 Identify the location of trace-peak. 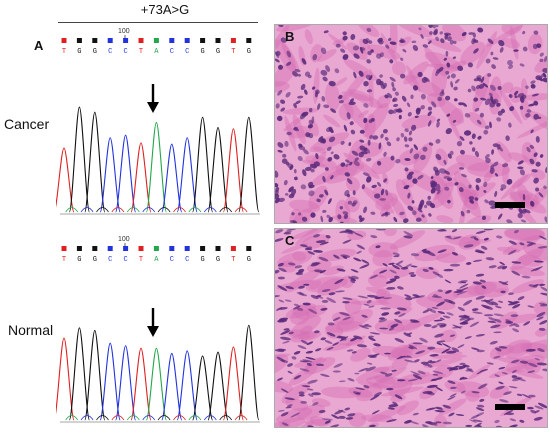
(95, 162).